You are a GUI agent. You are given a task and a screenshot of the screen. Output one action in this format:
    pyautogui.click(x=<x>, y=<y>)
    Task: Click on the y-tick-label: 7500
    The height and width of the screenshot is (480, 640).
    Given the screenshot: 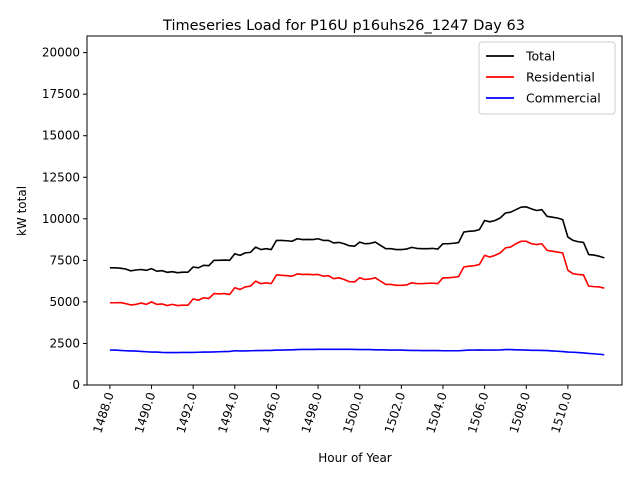 What is the action you would take?
    pyautogui.click(x=64, y=260)
    